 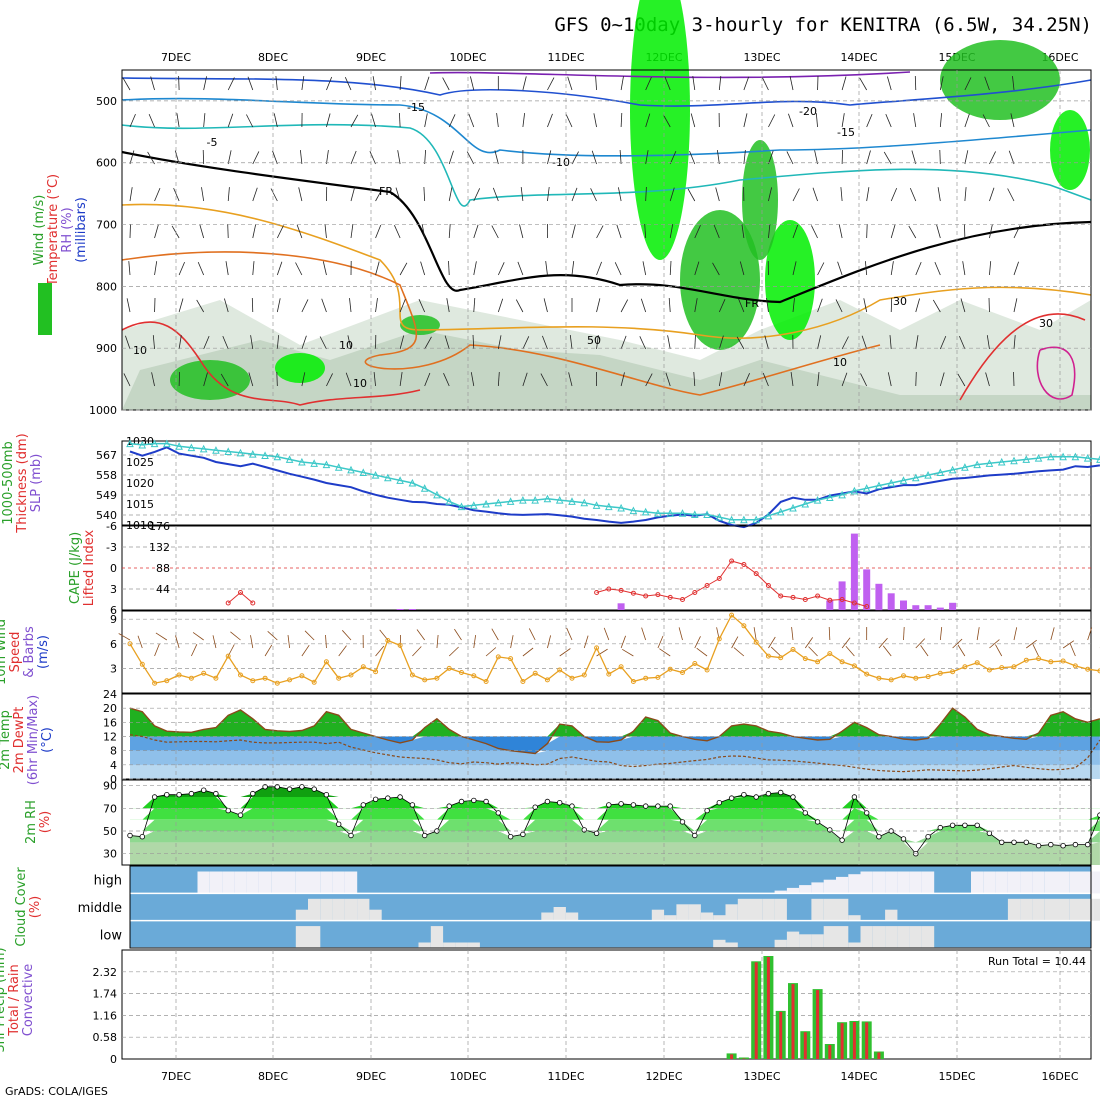 I want to click on wind-speed-tick: 3, so click(x=113, y=668).